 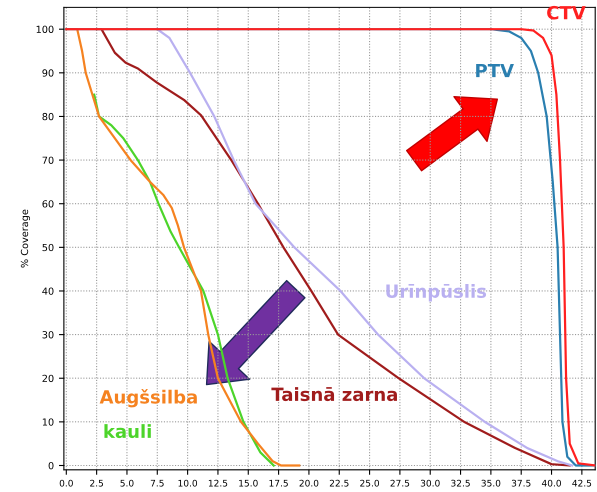 I want to click on y-axis-title: % Coverage, so click(x=25, y=239).